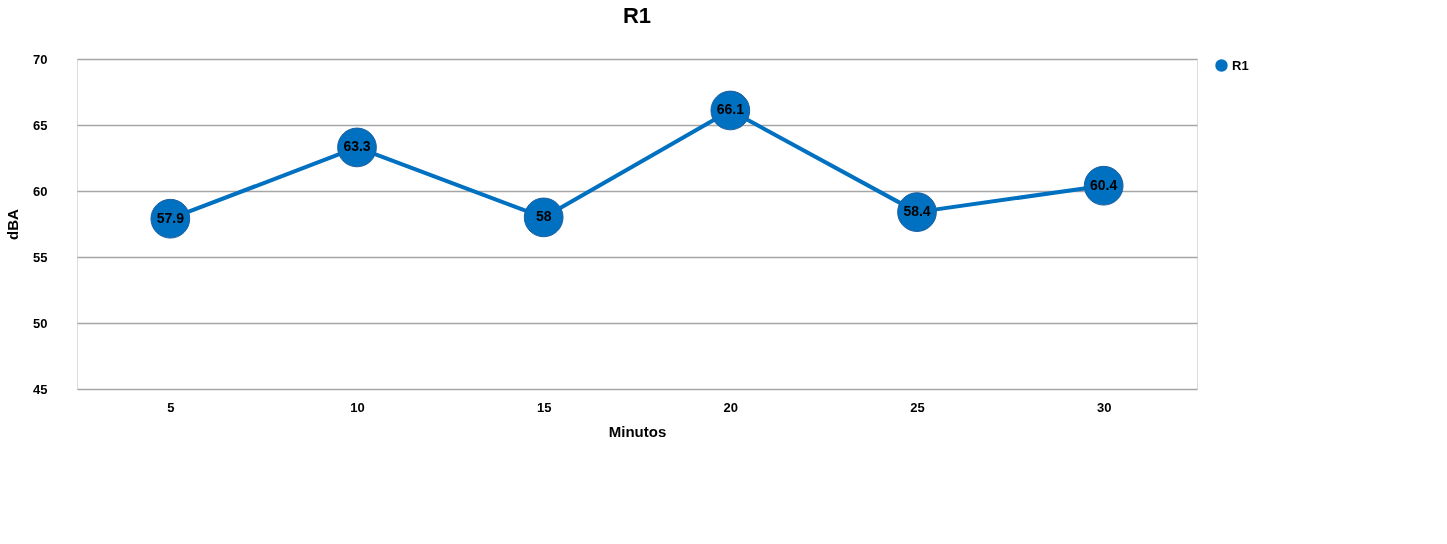 This screenshot has width=1447, height=544. I want to click on data-label: 66.1, so click(730, 109).